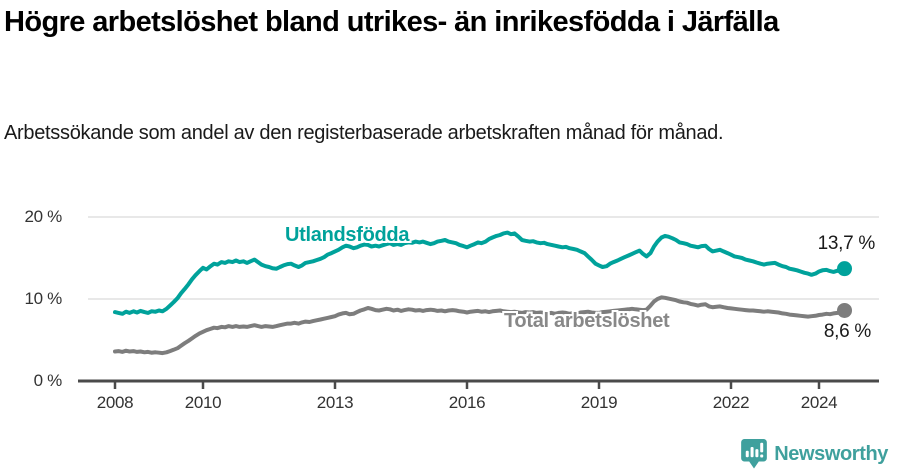  I want to click on line-utlandsfodda, so click(480, 273).